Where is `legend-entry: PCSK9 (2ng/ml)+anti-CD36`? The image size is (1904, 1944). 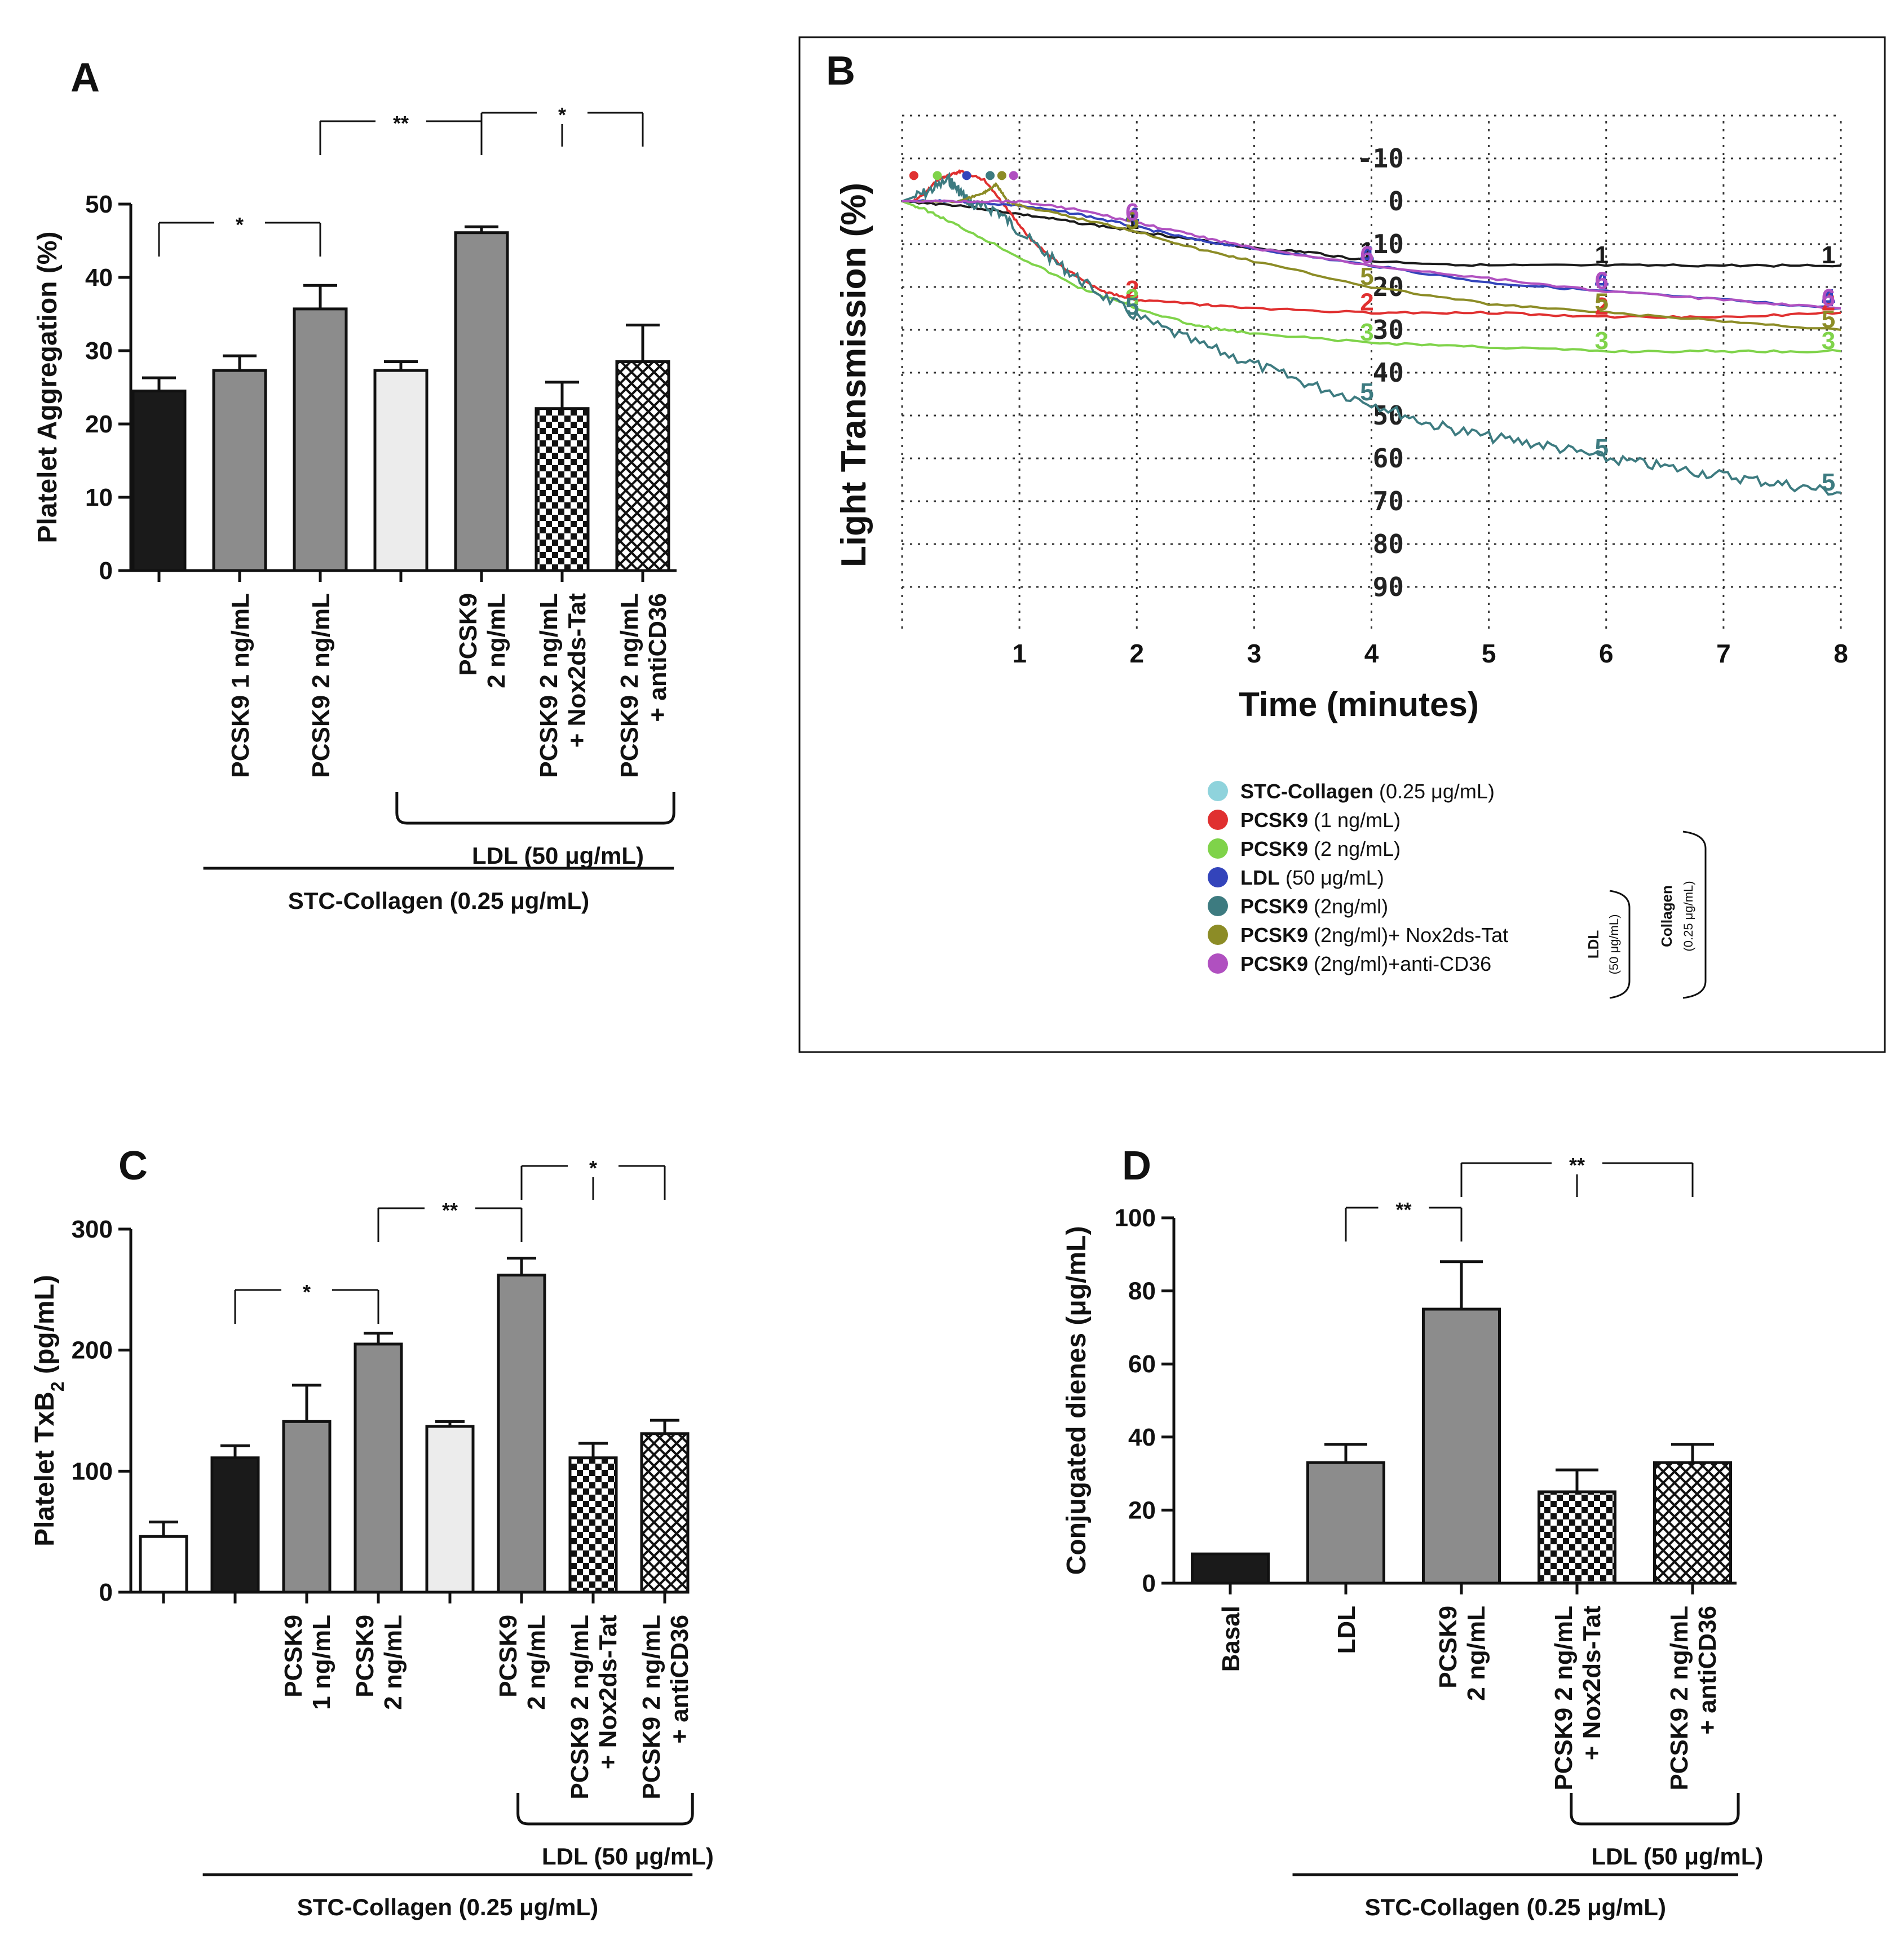 legend-entry: PCSK9 (2ng/ml)+anti-CD36 is located at coordinates (1365, 963).